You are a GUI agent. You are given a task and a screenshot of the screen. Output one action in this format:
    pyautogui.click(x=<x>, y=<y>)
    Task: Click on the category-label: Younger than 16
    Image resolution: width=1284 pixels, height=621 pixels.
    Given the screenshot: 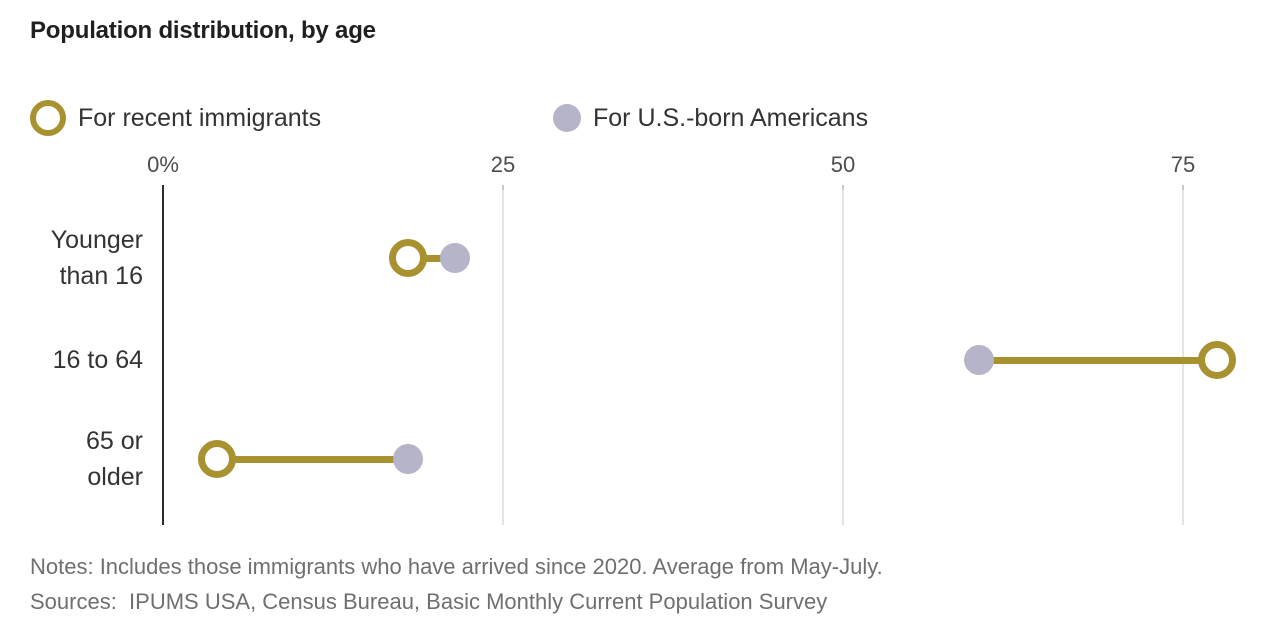 What is the action you would take?
    pyautogui.click(x=96, y=258)
    